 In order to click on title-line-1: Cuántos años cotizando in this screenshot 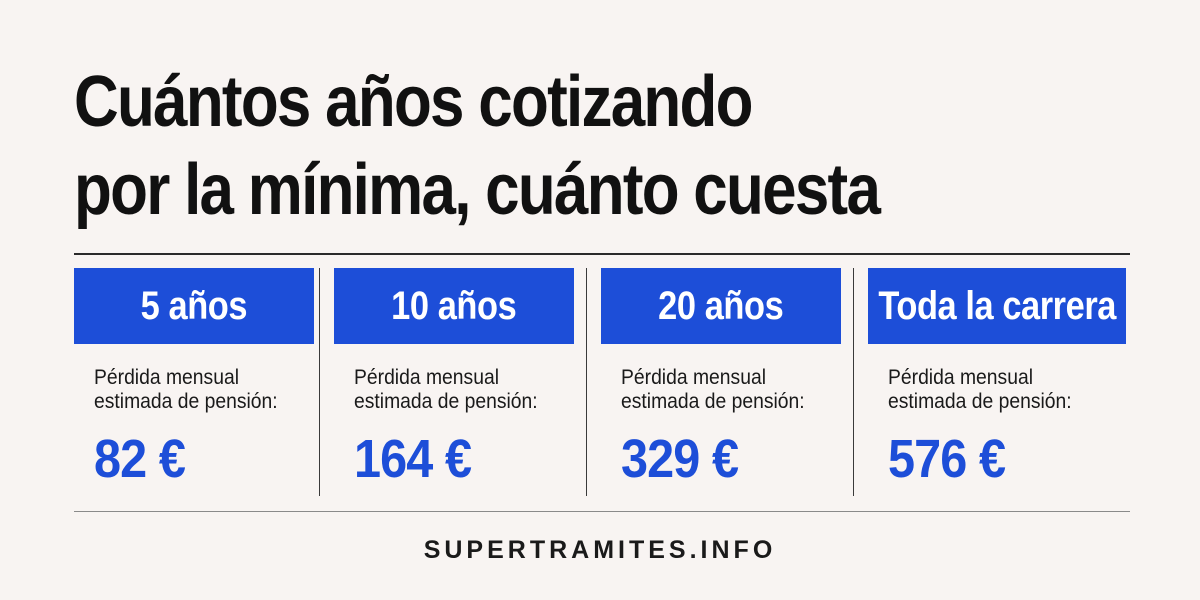, I will do `click(413, 102)`.